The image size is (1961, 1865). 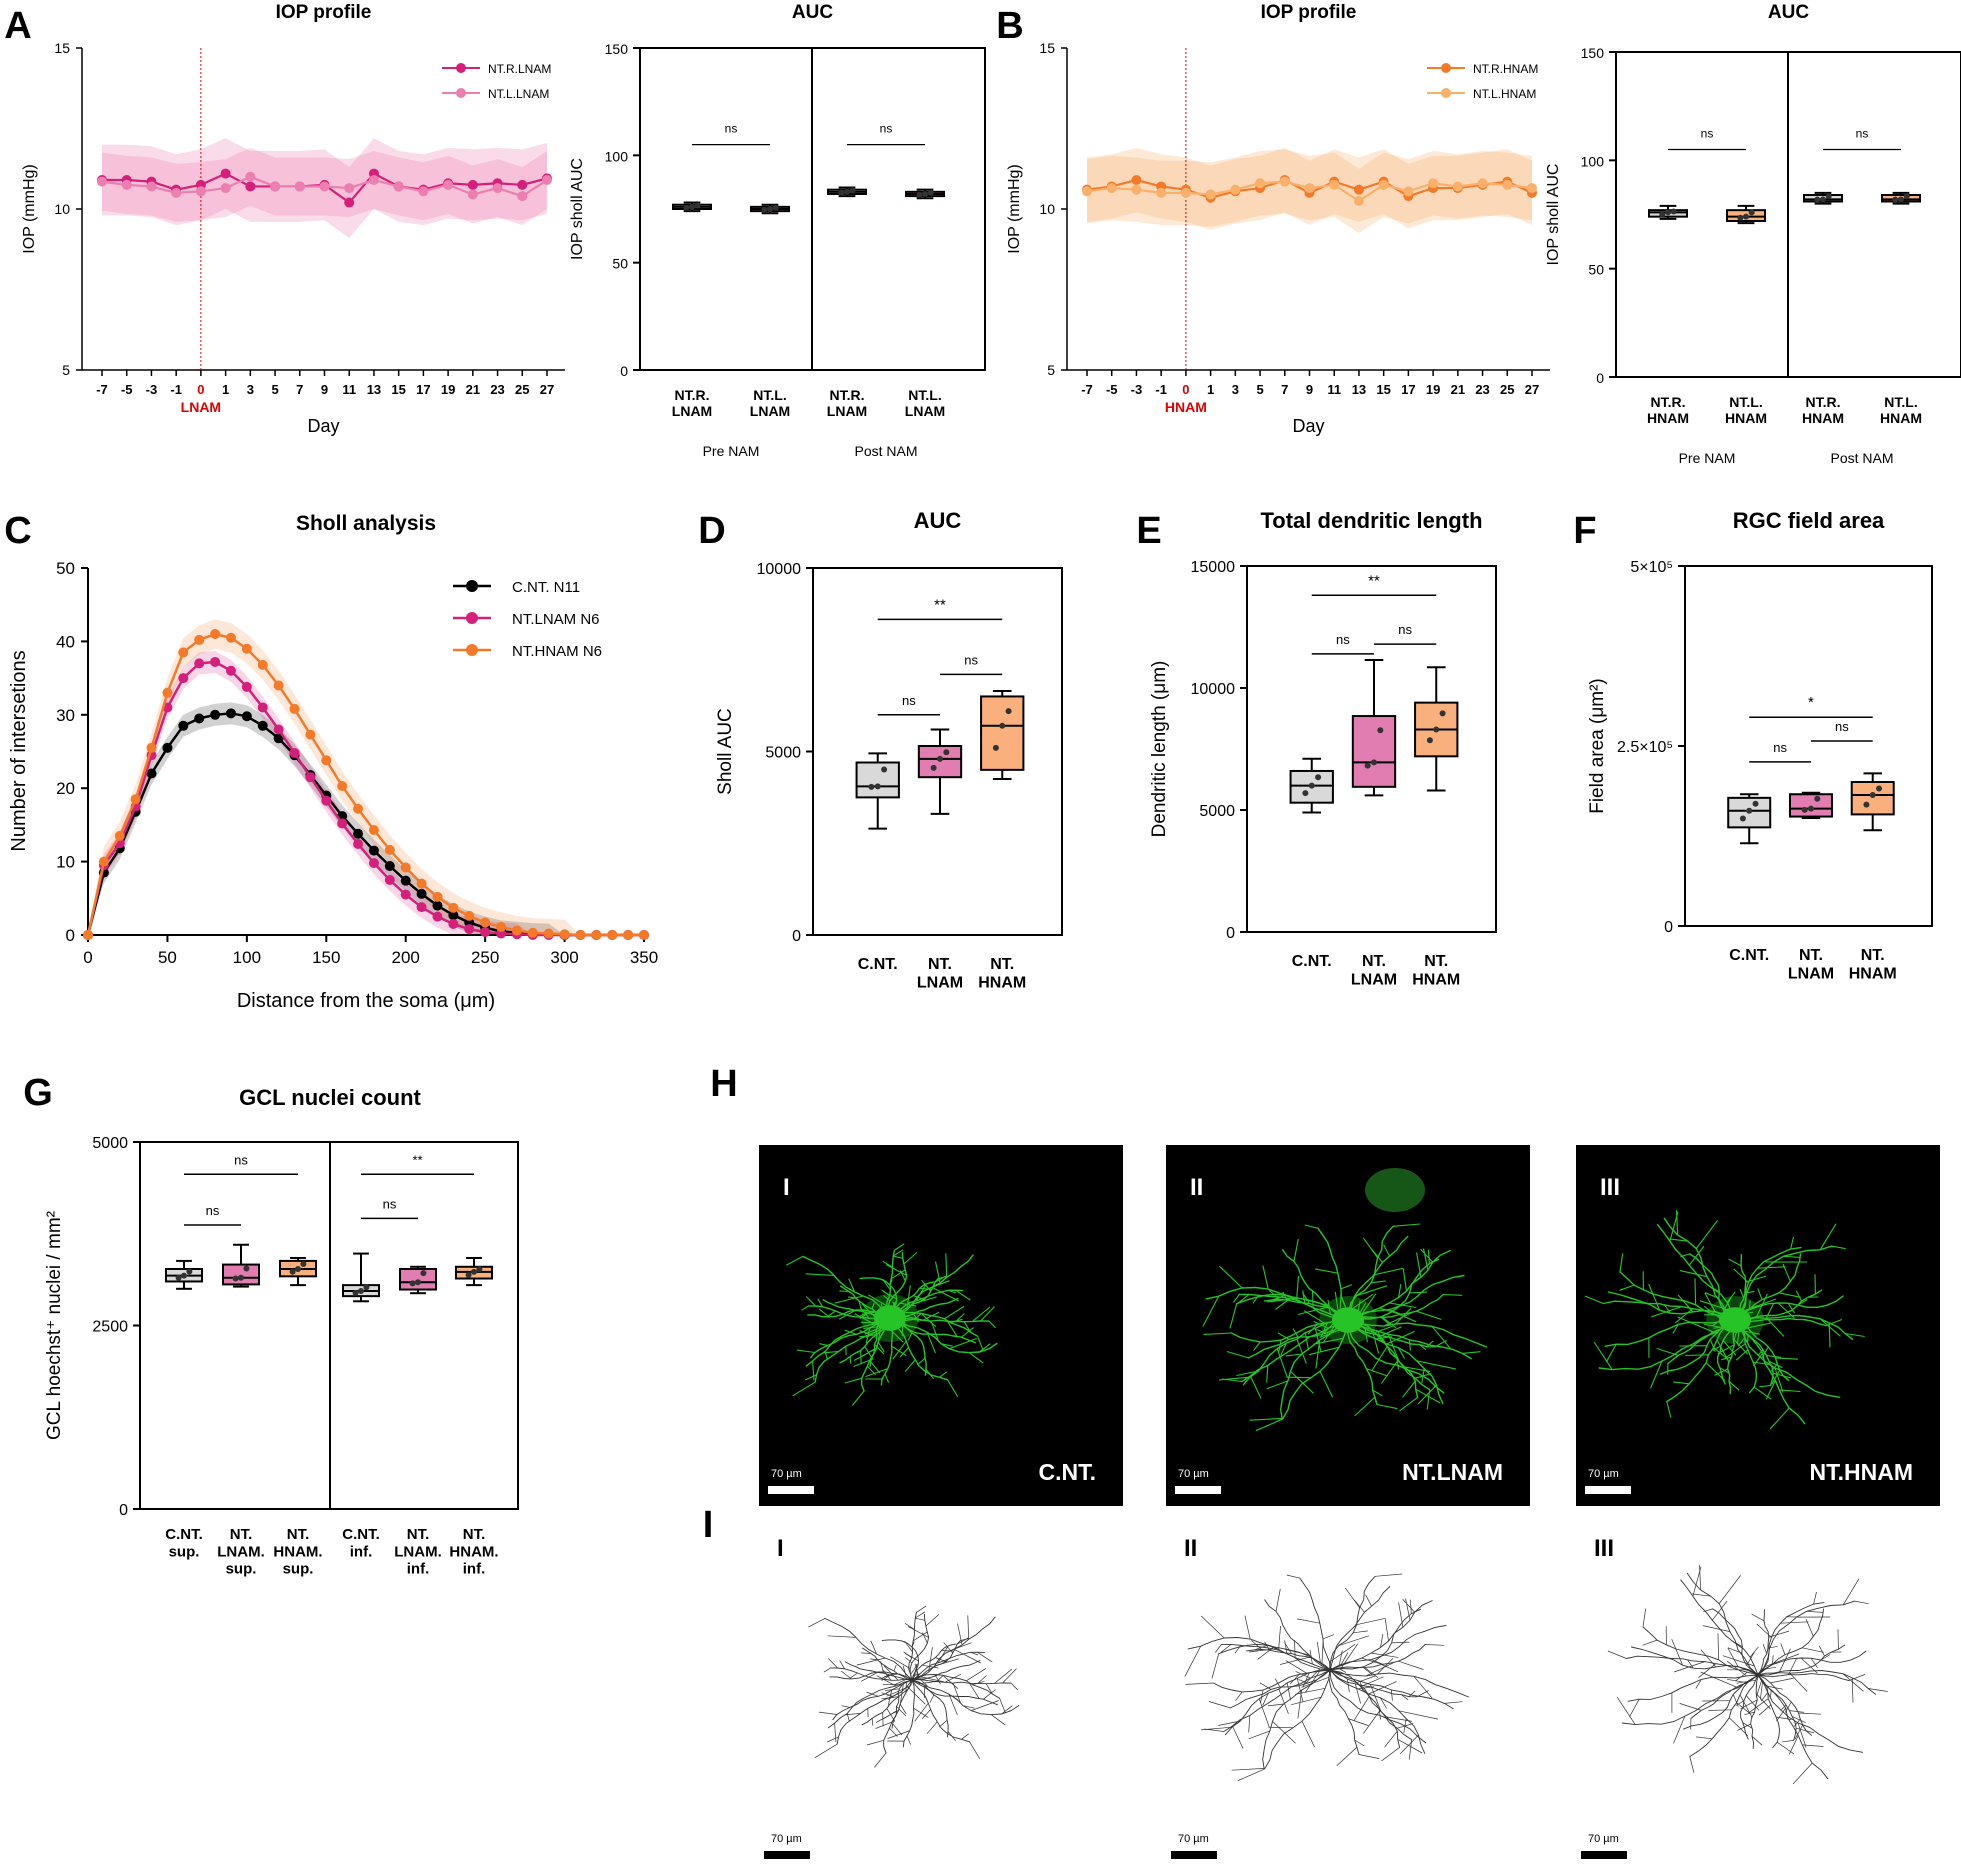 I want to click on x-tick-label: 23, so click(x=497, y=389).